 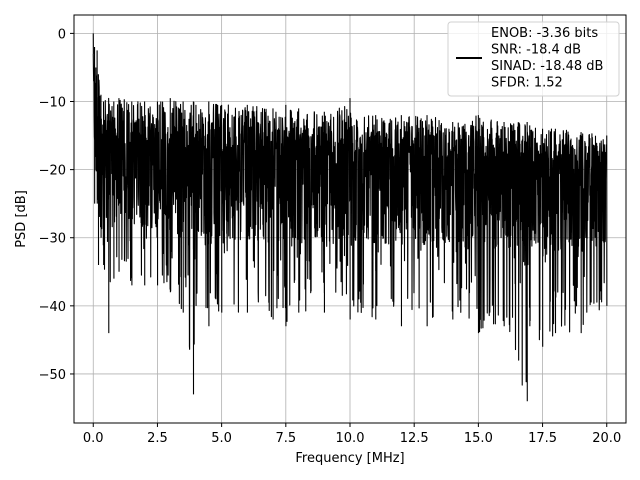 I want to click on legend-line-text: SNR: -18.4 dB, so click(x=536, y=50).